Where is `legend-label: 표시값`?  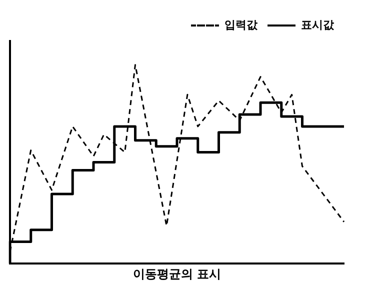
legend-label: 표시값 is located at coordinates (318, 25).